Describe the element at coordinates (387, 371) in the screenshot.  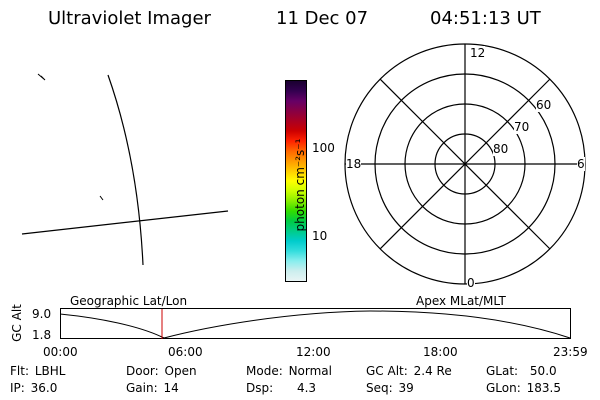
I see `gc-alt-label: GC Alt:` at that location.